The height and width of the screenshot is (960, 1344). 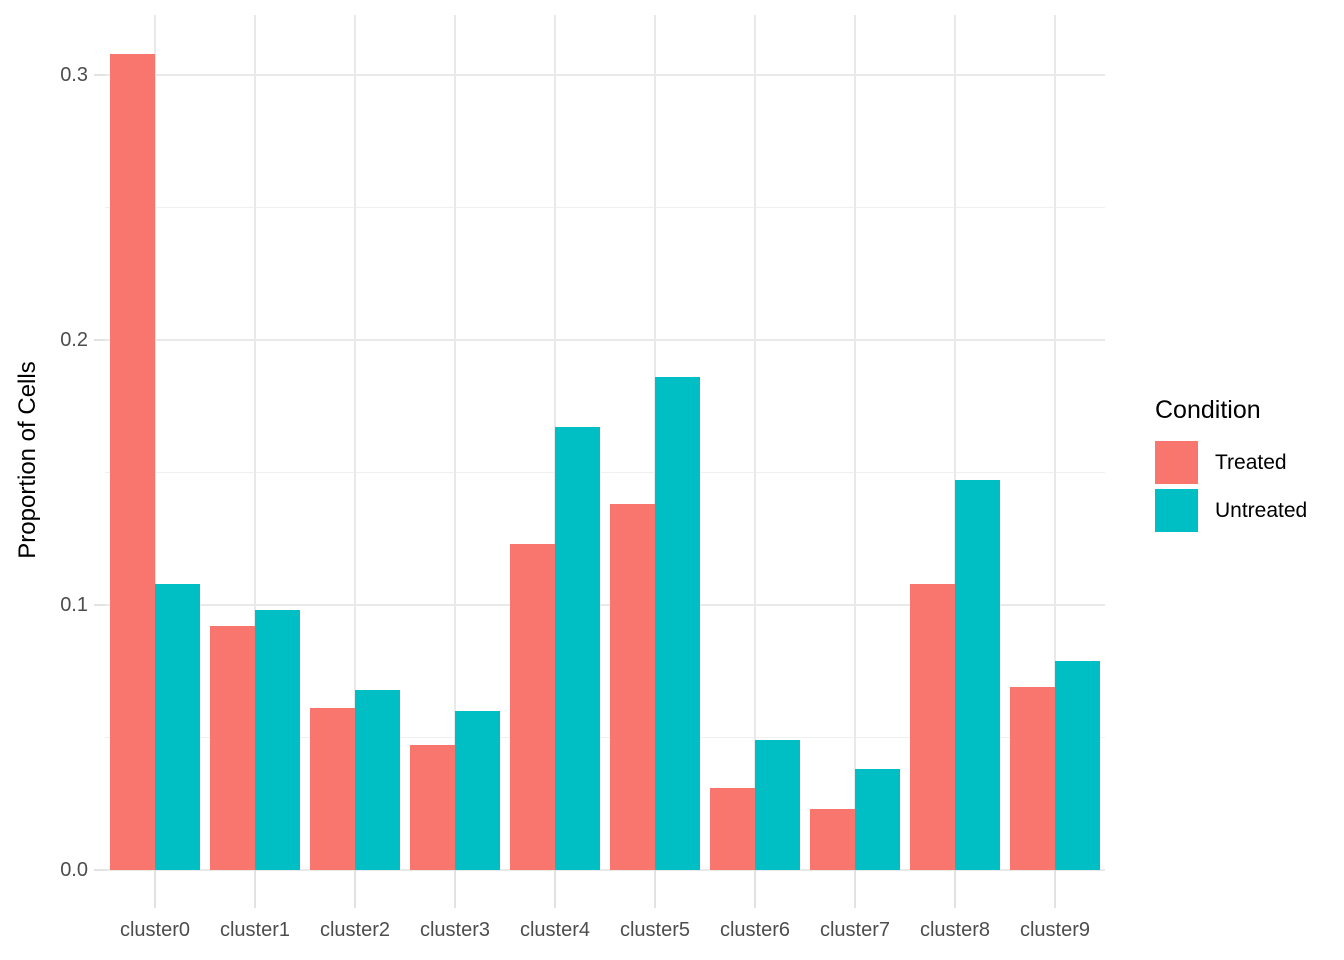 What do you see at coordinates (355, 930) in the screenshot?
I see `x-axis-label: cluster2` at bounding box center [355, 930].